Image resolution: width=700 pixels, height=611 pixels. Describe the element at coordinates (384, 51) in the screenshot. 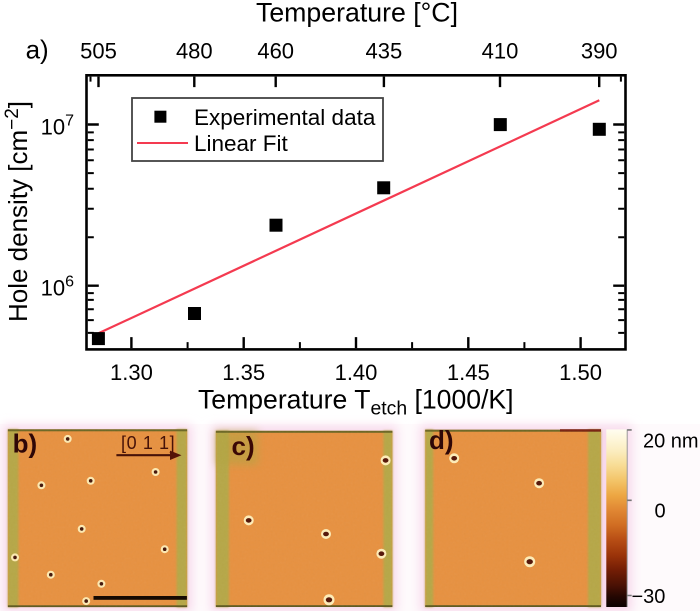

I see `svg-text: 435` at that location.